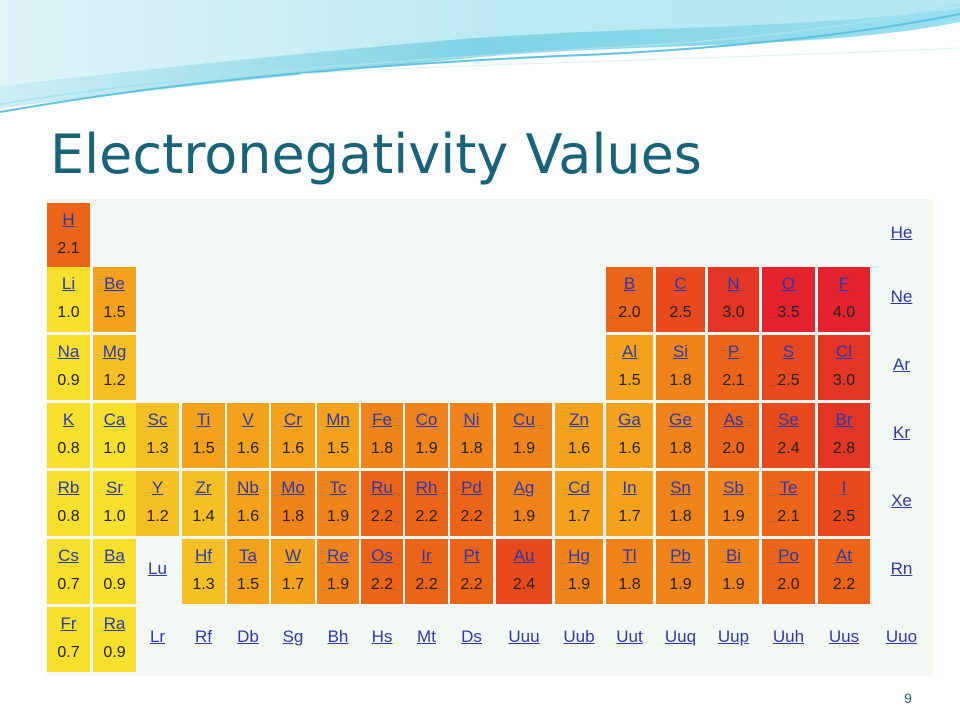  What do you see at coordinates (680, 351) in the screenshot?
I see `element-symbol-link: Si` at bounding box center [680, 351].